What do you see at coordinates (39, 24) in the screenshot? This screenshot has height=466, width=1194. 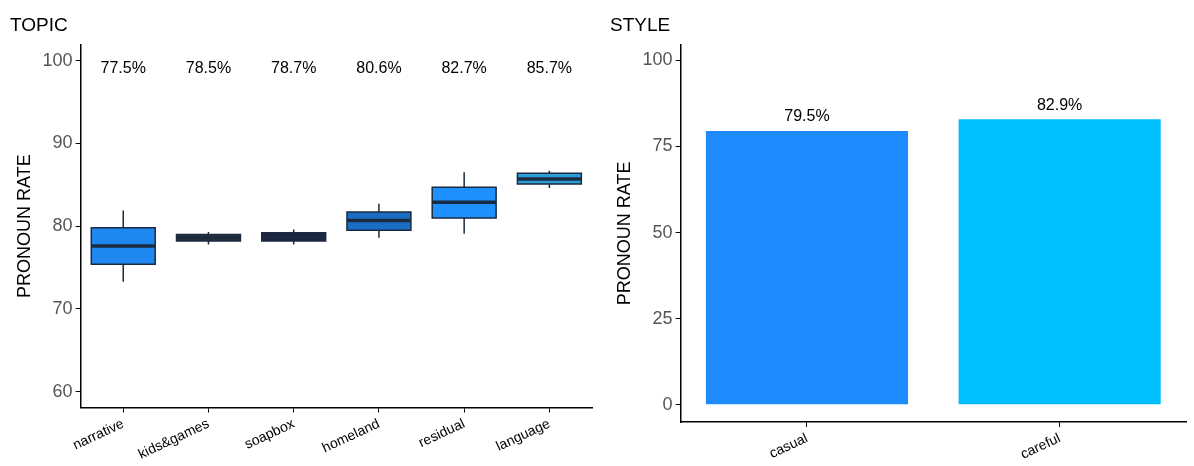 I see `chart-title: TOPIC` at bounding box center [39, 24].